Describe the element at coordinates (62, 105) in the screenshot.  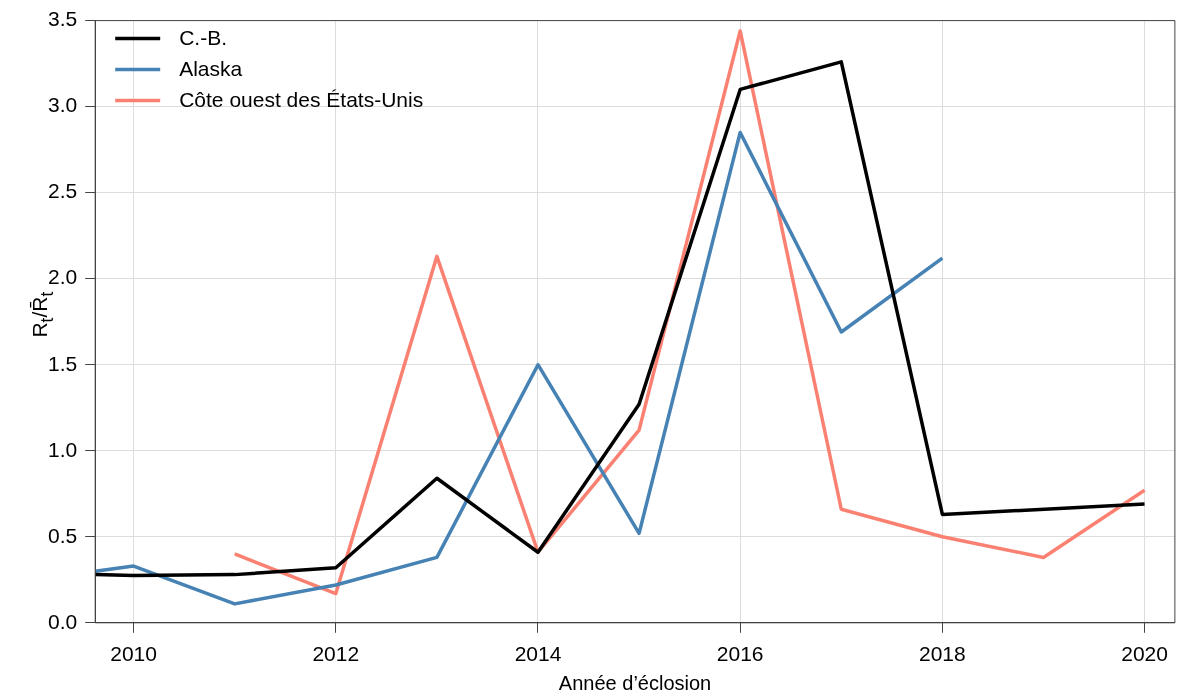
I see `y-tick-label: 3.0` at that location.